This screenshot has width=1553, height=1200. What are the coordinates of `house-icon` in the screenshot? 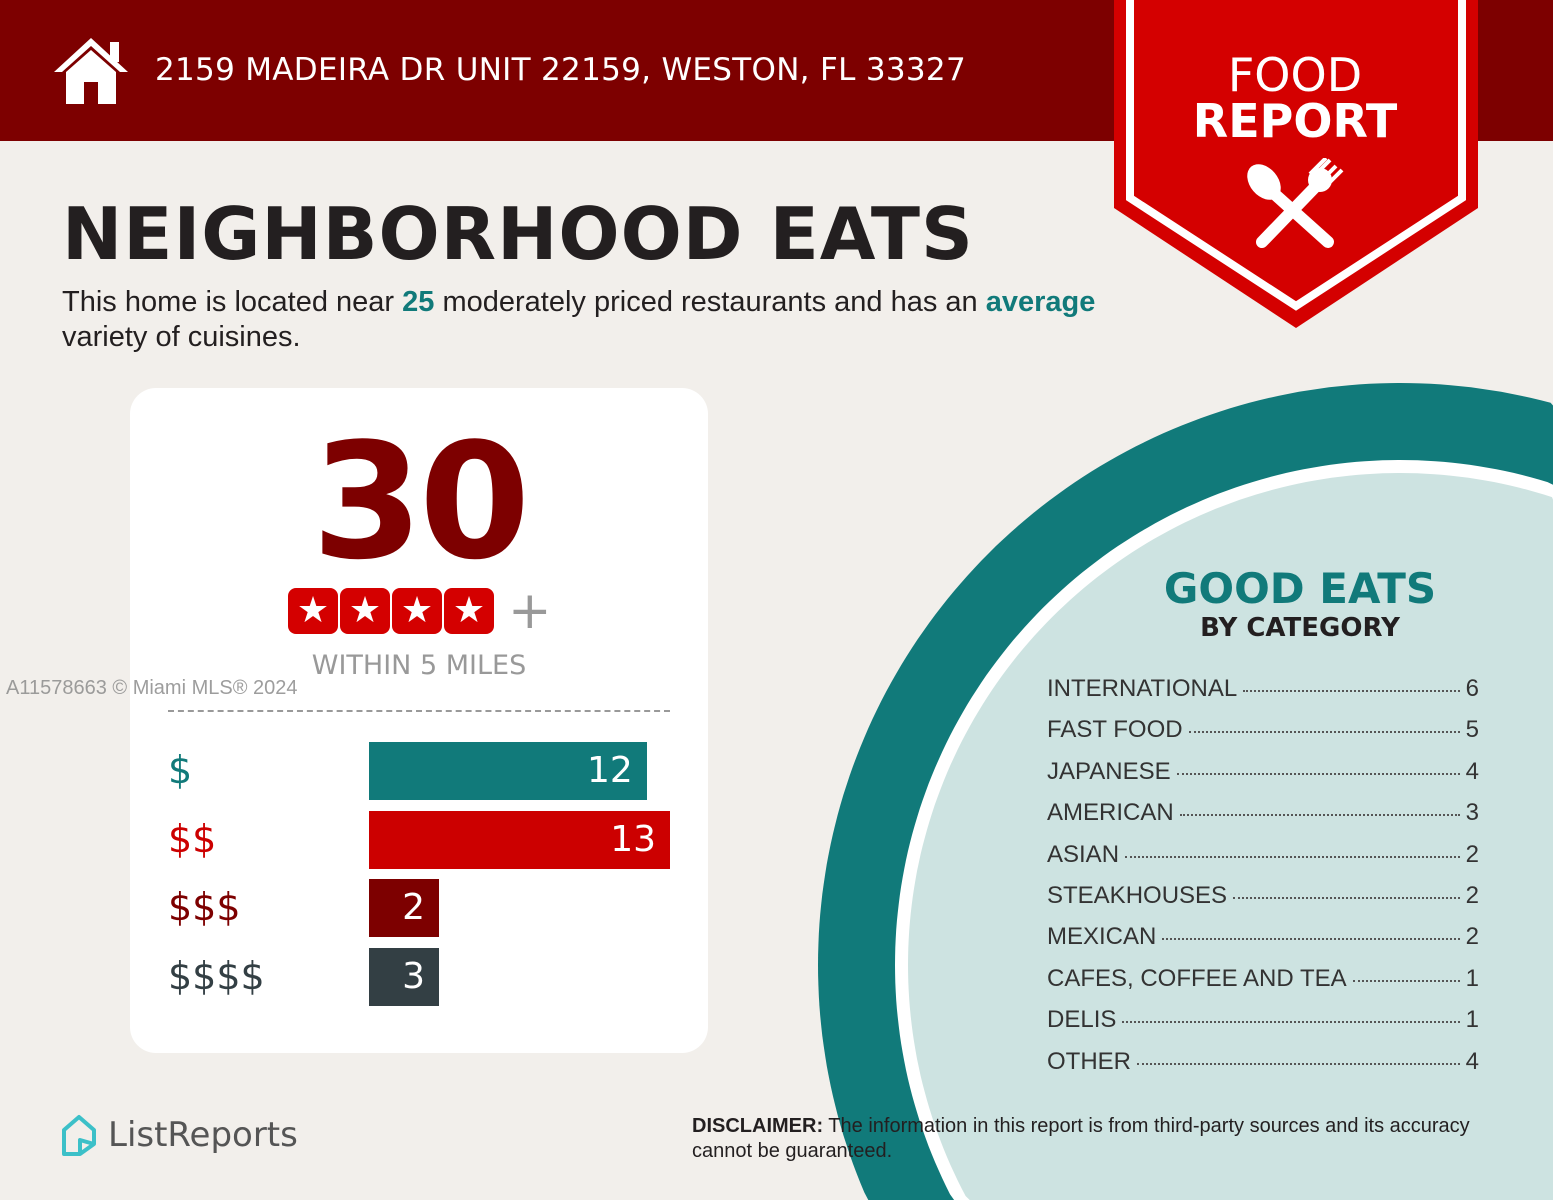 It's located at (91, 71).